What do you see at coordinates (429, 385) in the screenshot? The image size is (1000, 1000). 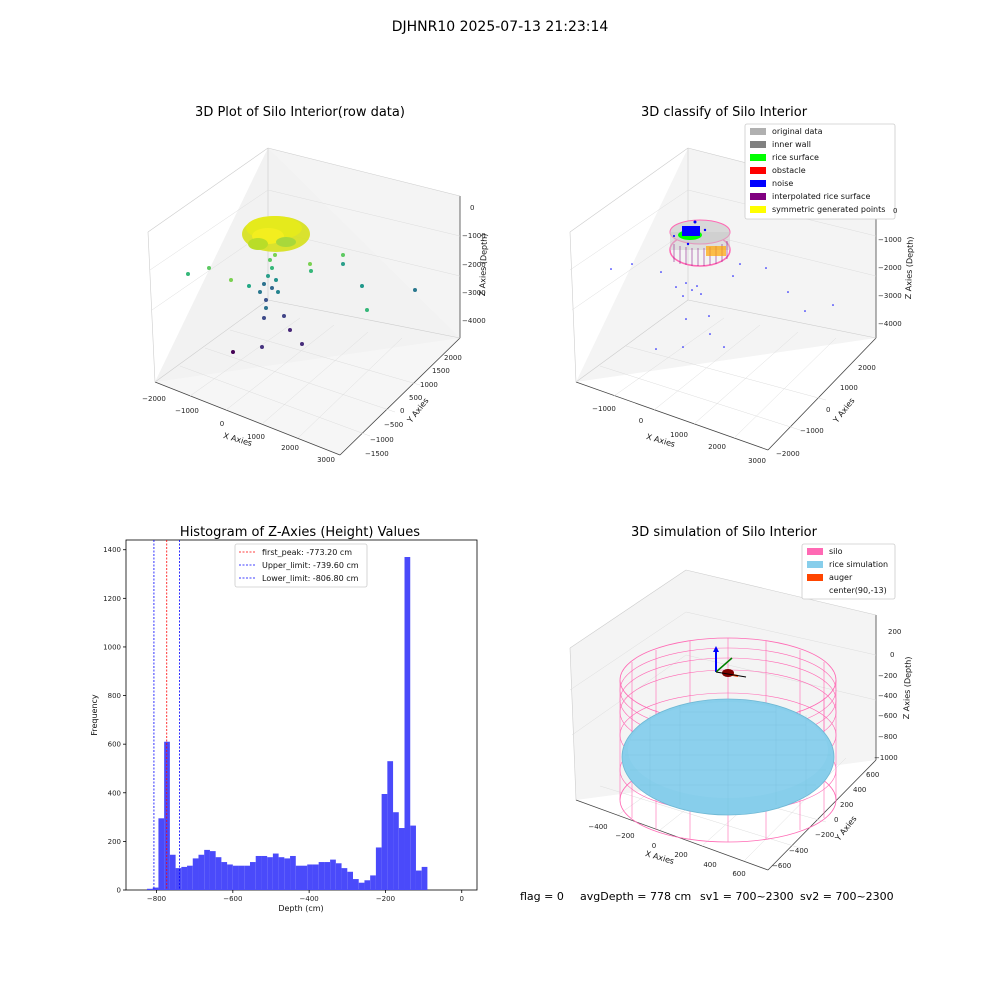 I see `raw-ytick: 1000` at bounding box center [429, 385].